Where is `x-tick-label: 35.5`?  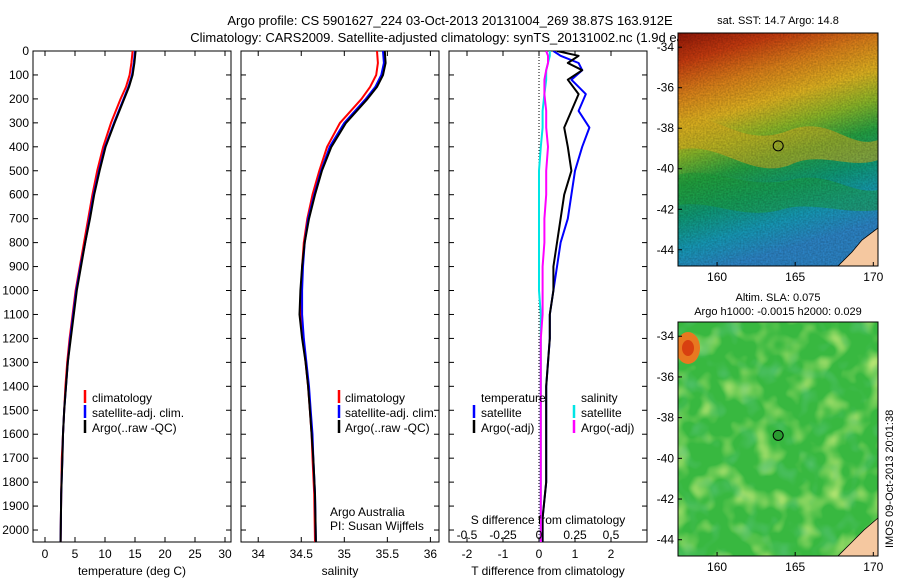
x-tick-label: 35.5 is located at coordinates (388, 554).